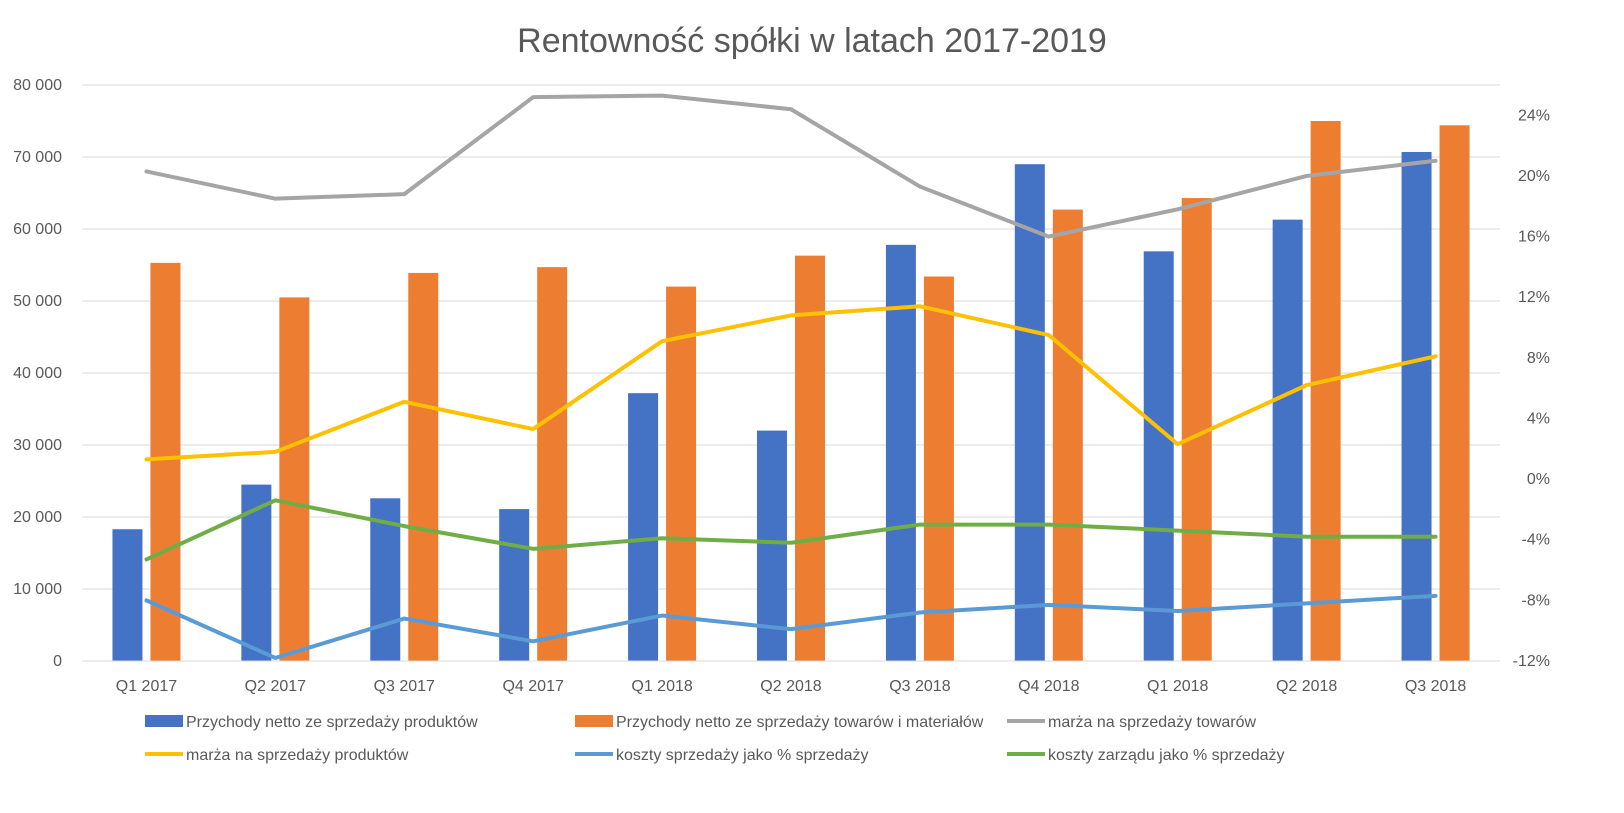  I want to click on left-axis-tick-label: 40 000, so click(37, 373).